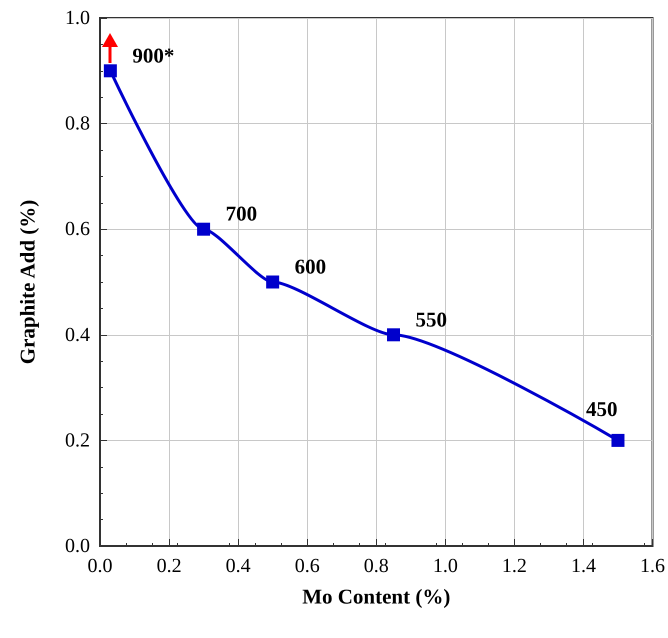  I want to click on x-tick-label: 1.0, so click(445, 566).